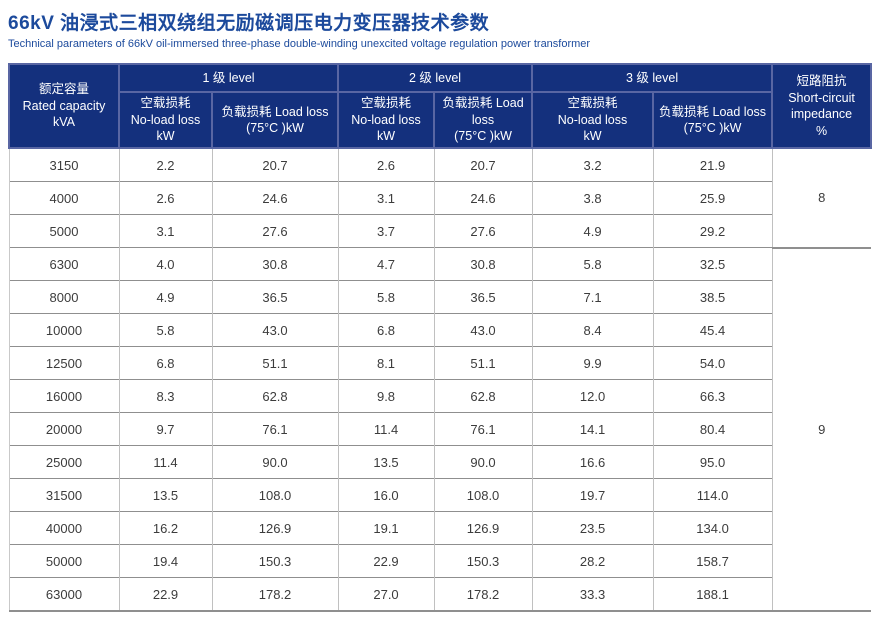 The image size is (877, 627). What do you see at coordinates (275, 429) in the screenshot?
I see `l1-load-loss-cell: 76.1` at bounding box center [275, 429].